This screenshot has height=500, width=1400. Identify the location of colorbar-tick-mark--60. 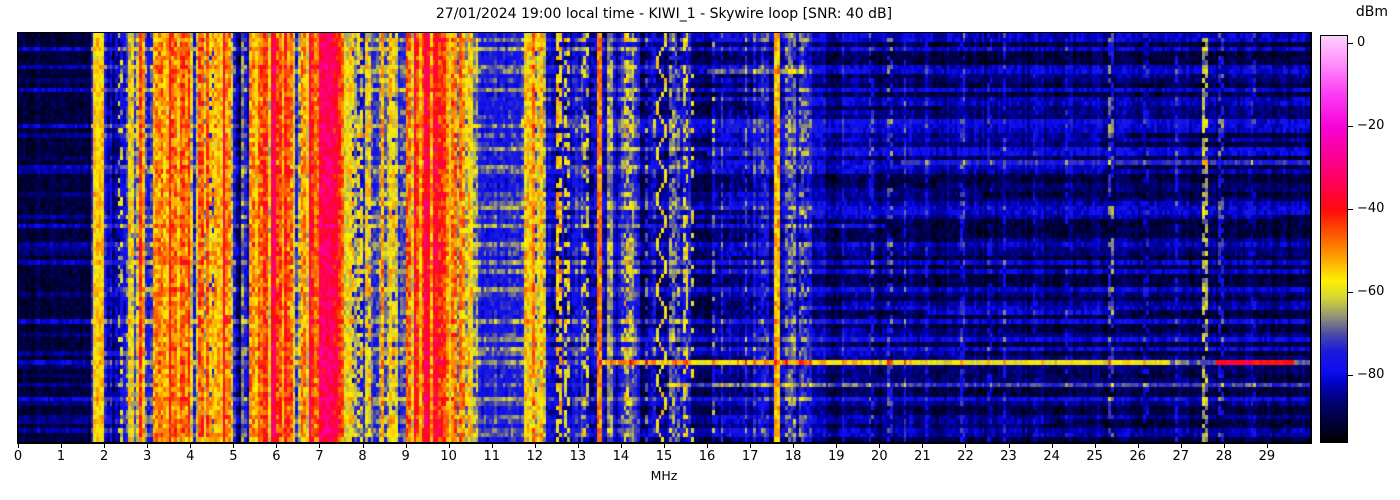
(1350, 292).